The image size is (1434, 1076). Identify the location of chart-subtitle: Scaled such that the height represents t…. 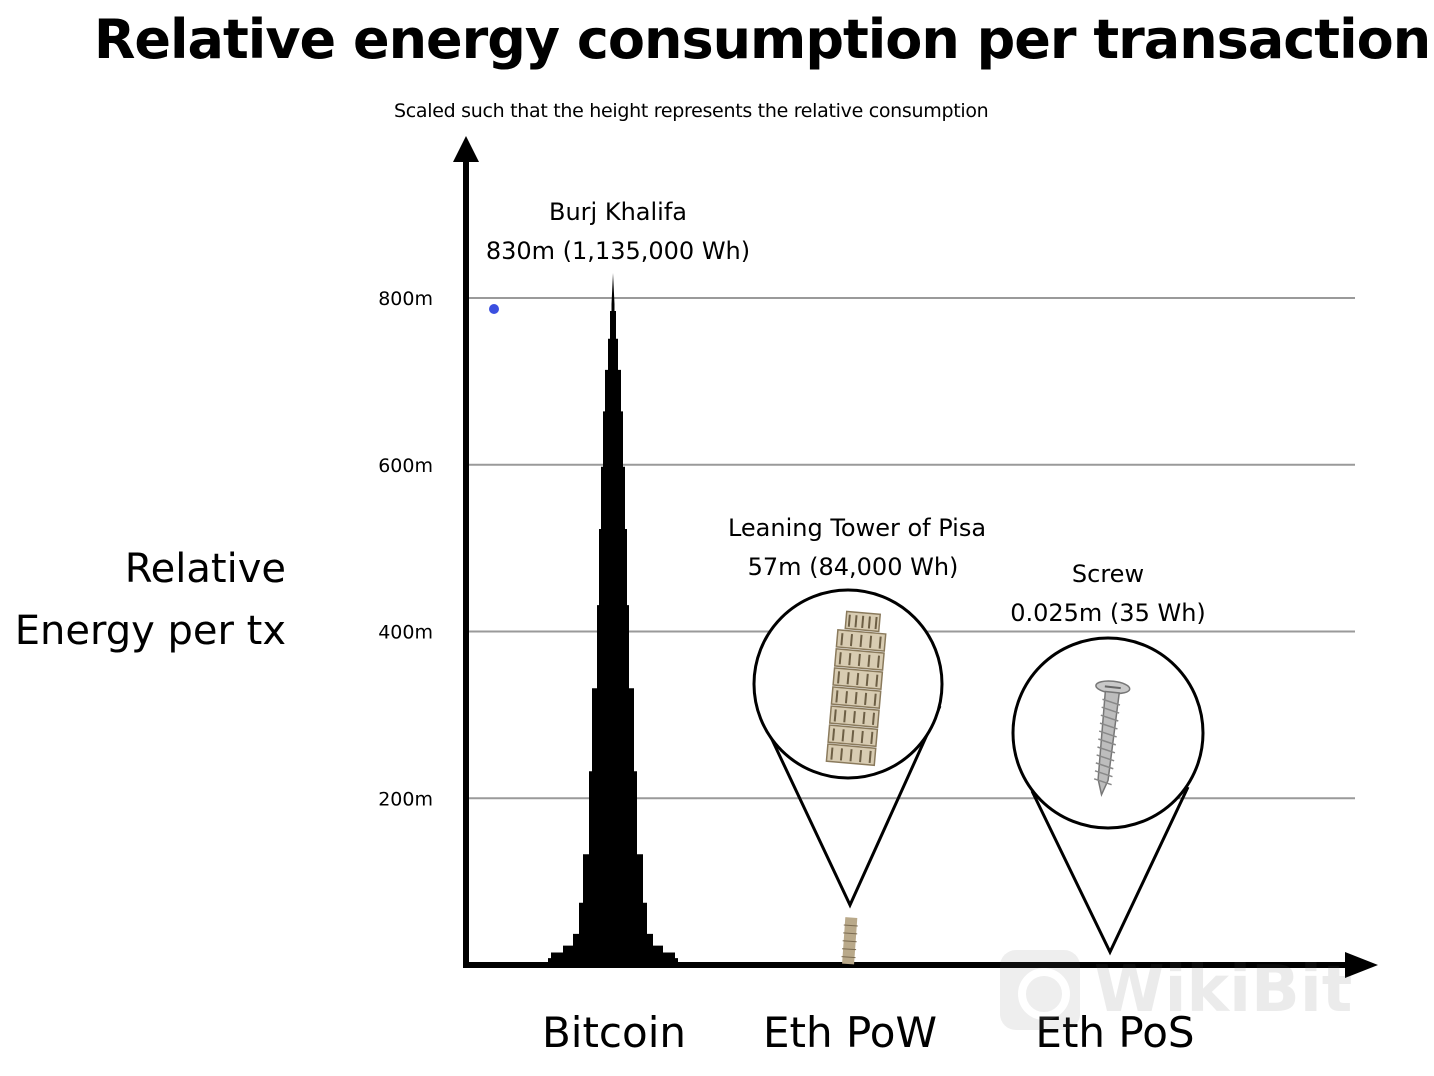
(691, 111).